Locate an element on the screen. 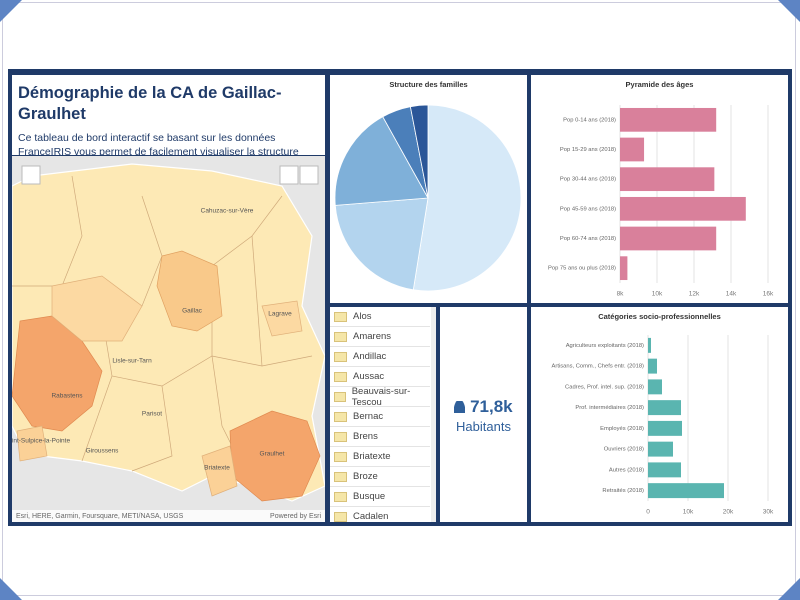 Image resolution: width=800 pixels, height=600 pixels. list-item-label: Cadalen is located at coordinates (371, 516).